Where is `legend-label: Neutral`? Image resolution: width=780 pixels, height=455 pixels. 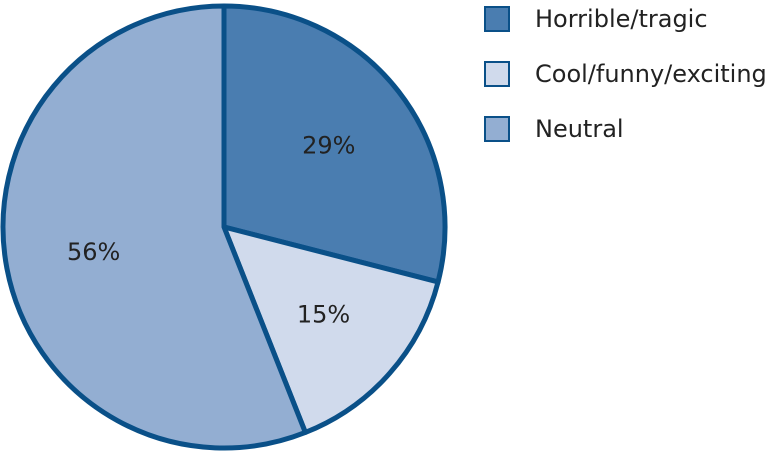
legend-label: Neutral is located at coordinates (579, 129).